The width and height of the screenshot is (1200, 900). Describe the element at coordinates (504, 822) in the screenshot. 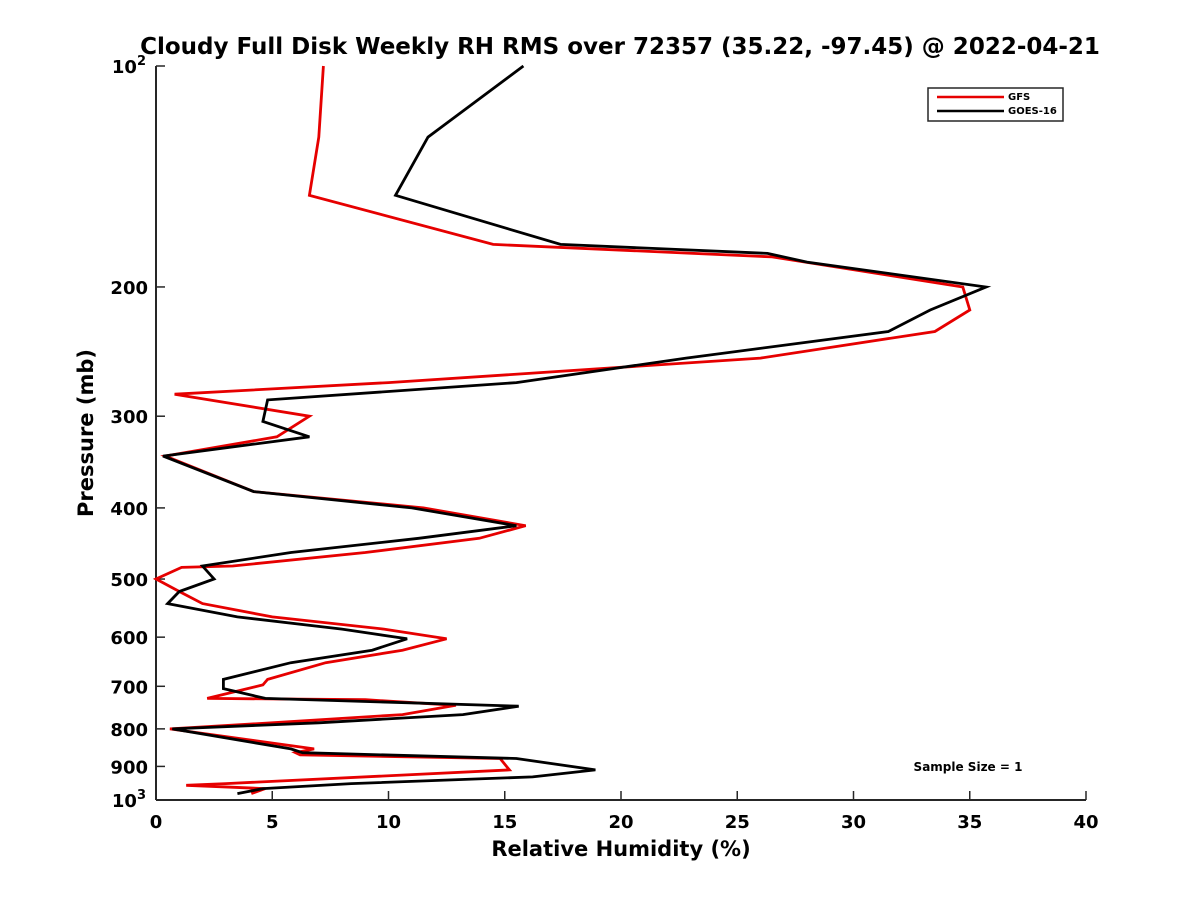

I see `x-tick-label: 15` at that location.